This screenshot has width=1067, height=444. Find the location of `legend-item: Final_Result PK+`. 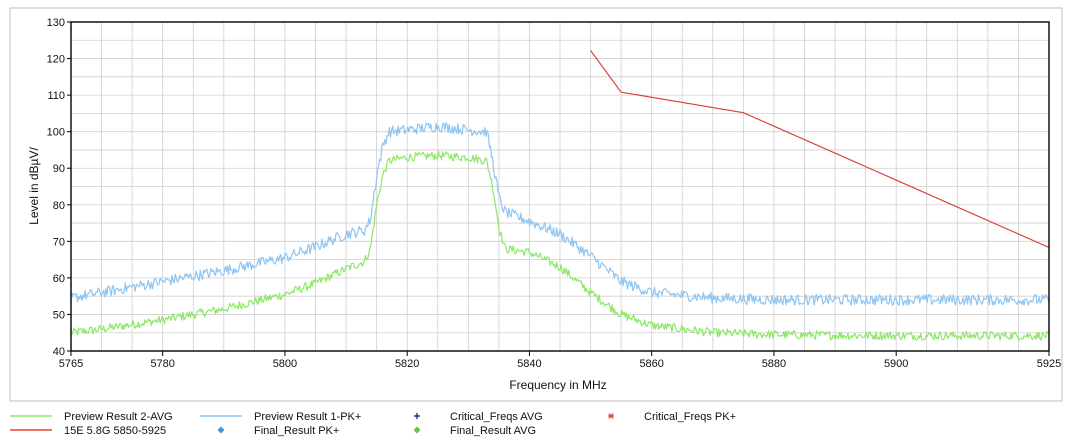

legend-item: Final_Result PK+ is located at coordinates (278, 431).